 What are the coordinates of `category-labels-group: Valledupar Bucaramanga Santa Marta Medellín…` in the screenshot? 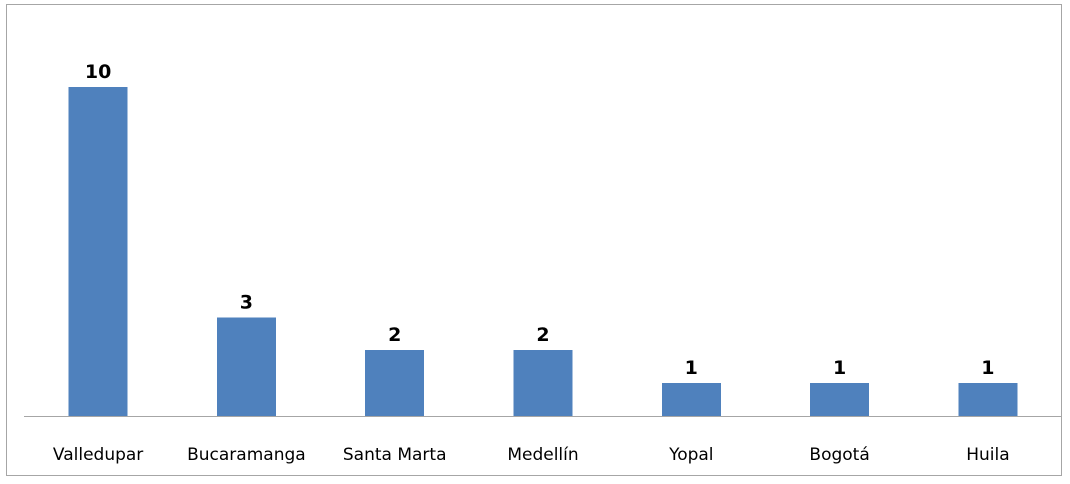 It's located at (531, 455).